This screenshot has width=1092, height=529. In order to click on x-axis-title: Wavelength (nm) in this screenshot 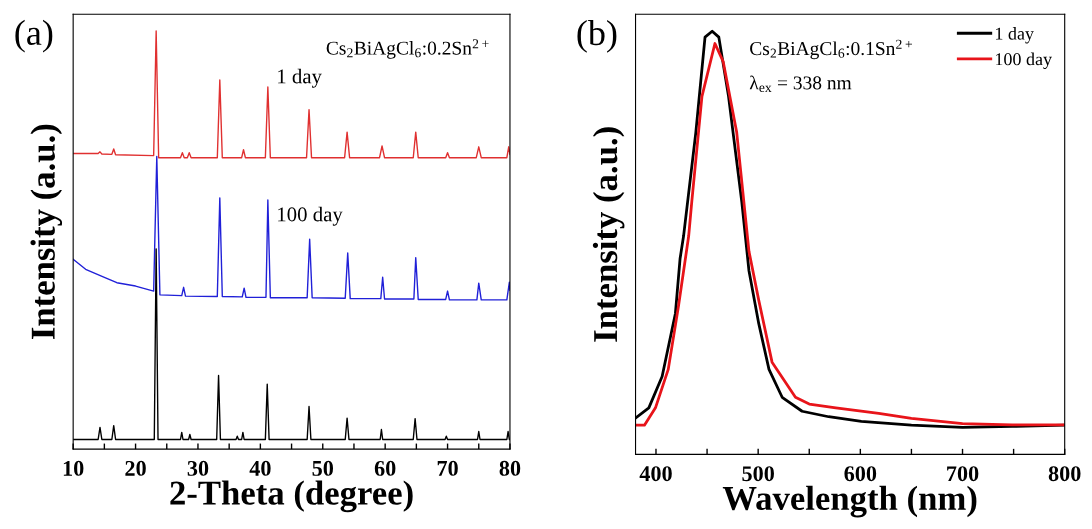, I will do `click(849, 501)`.